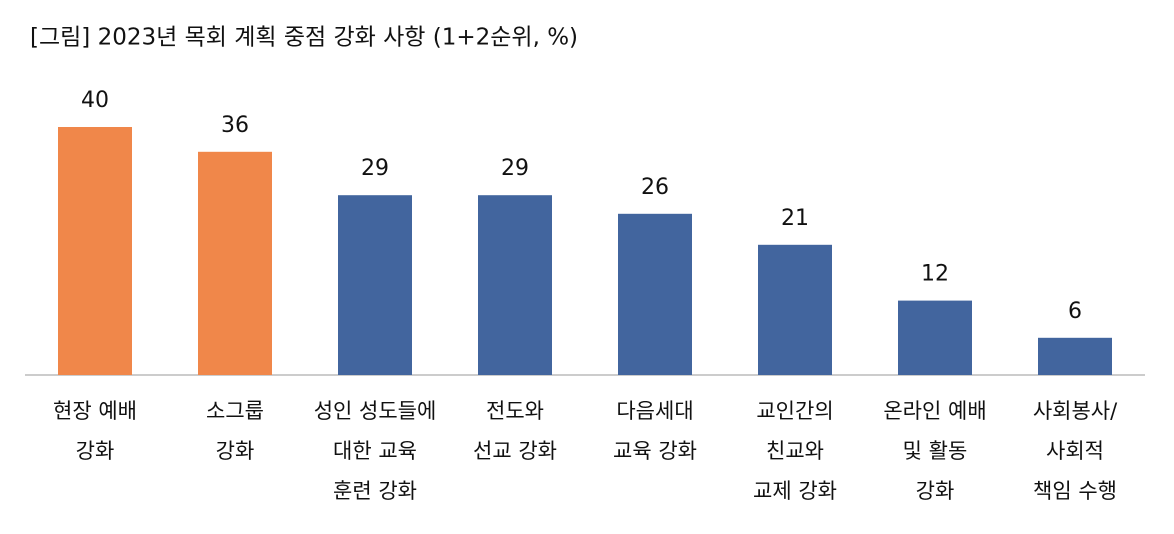 The width and height of the screenshot is (1174, 534). I want to click on x-tick-label: 교제 강화, so click(795, 491).